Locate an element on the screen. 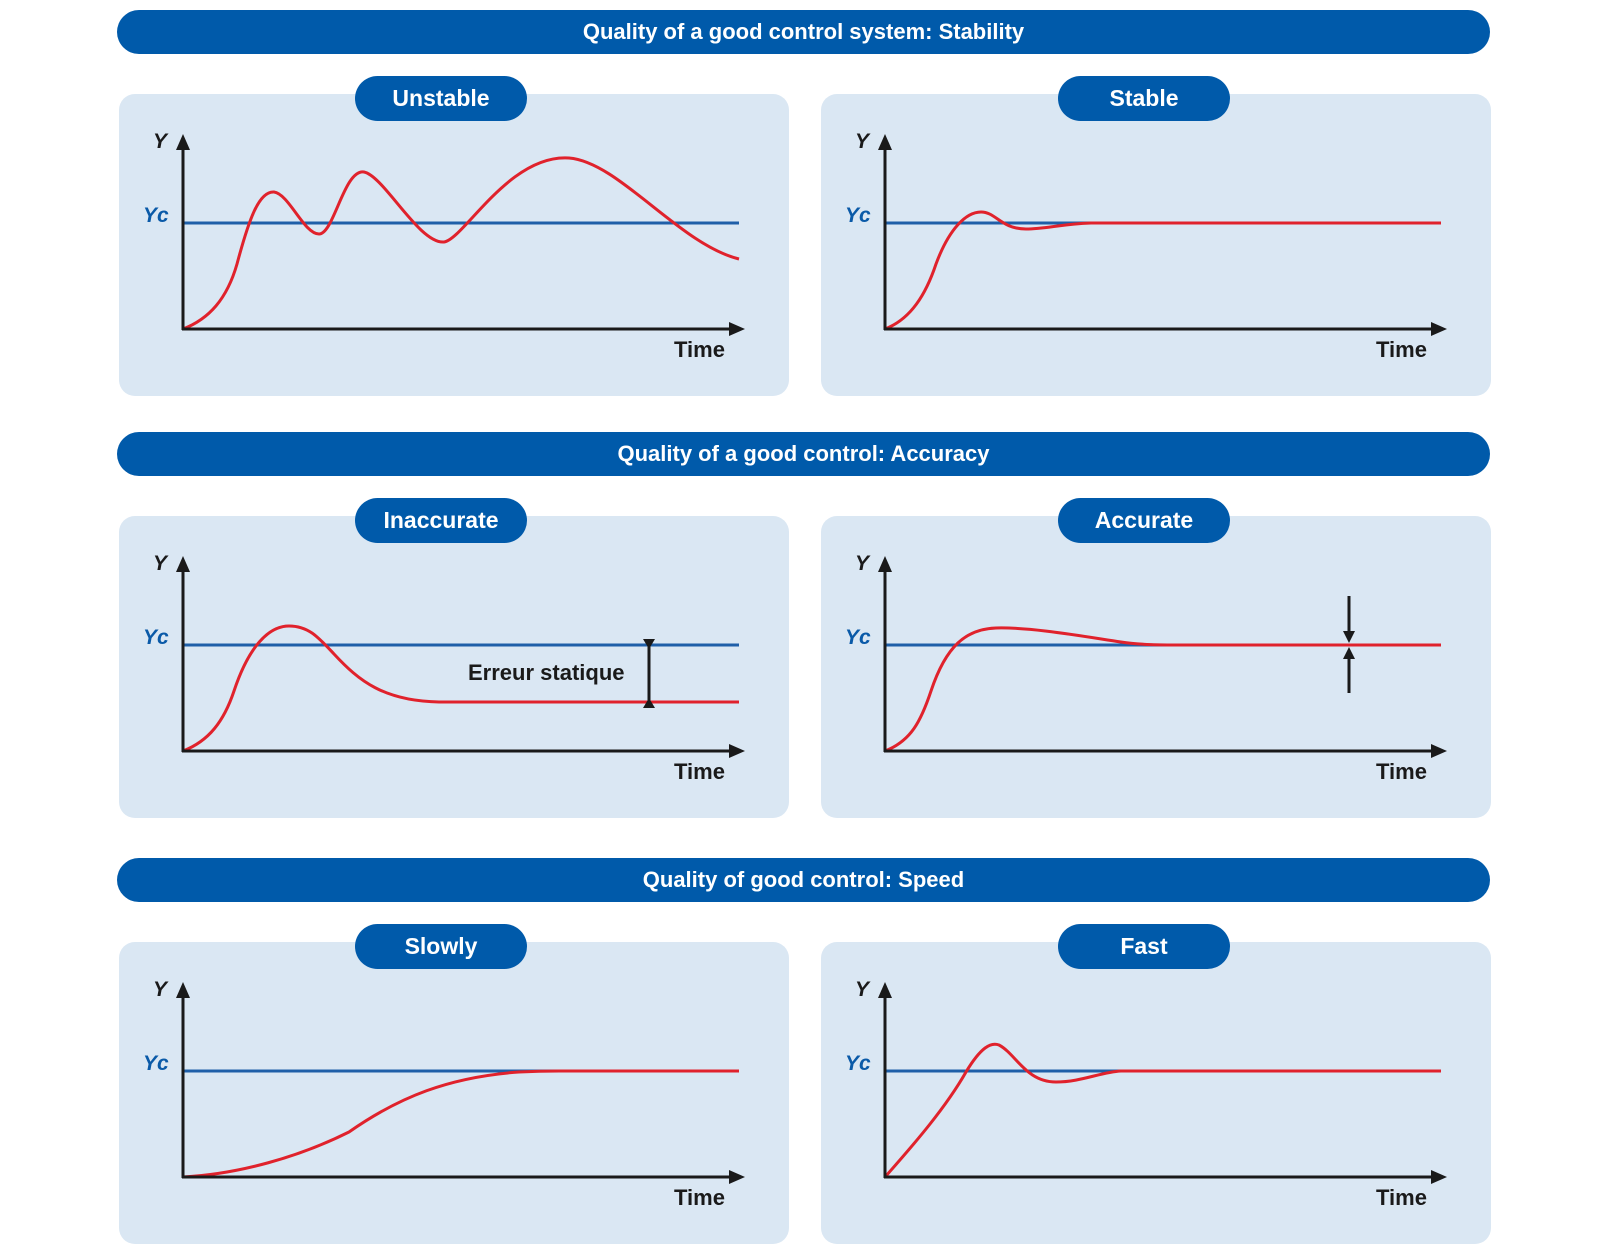 The height and width of the screenshot is (1257, 1600). static-error-arrow-top is located at coordinates (649, 644).